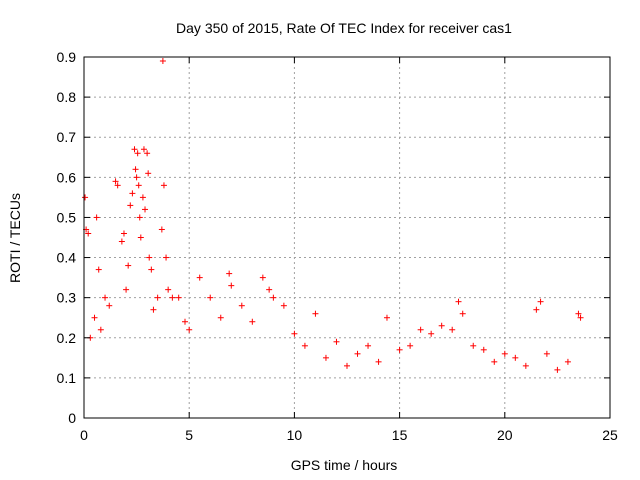 The width and height of the screenshot is (640, 480). What do you see at coordinates (15, 238) in the screenshot?
I see `y-axis-label: ROTI / TECUs` at bounding box center [15, 238].